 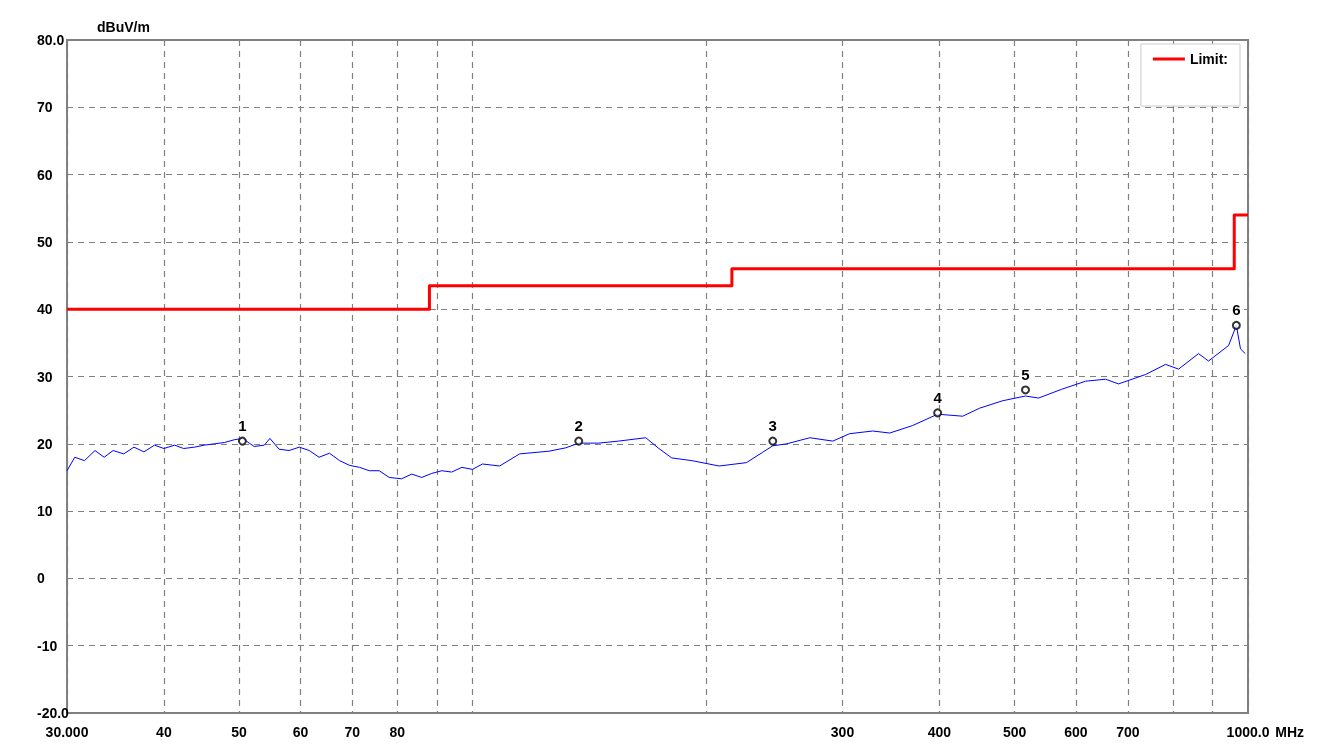 I want to click on annotation: 3, so click(x=772, y=426).